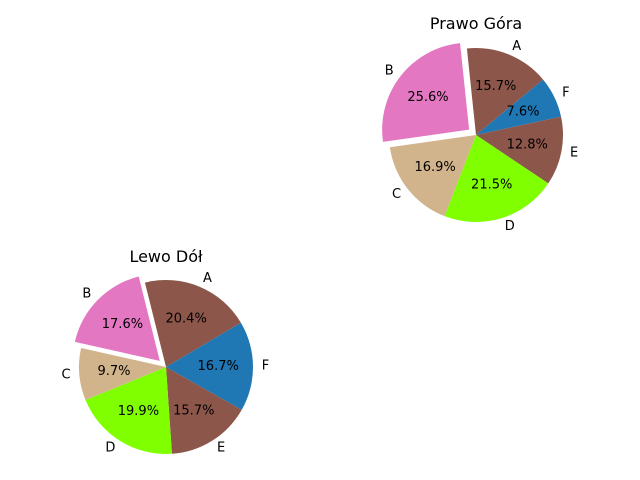 Image resolution: width=640 pixels, height=480 pixels. Describe the element at coordinates (113, 371) in the screenshot. I see `slice-percent-label: 9.7%` at that location.